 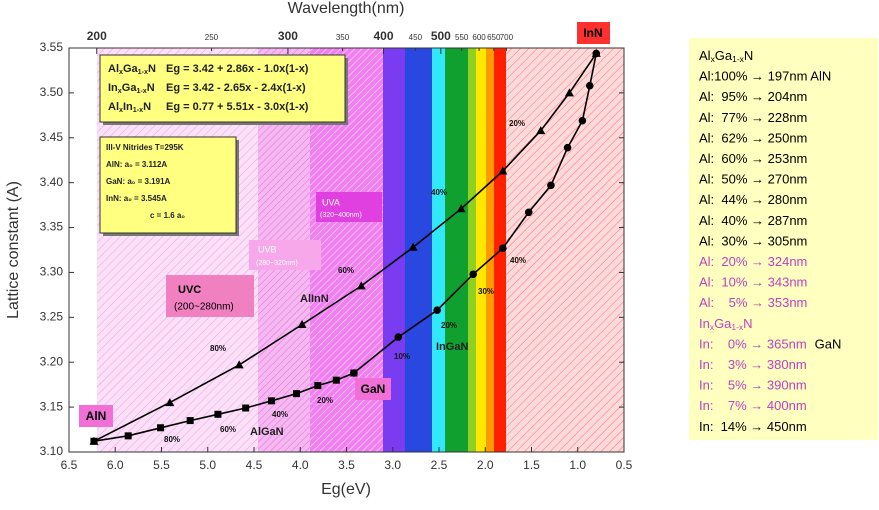 I want to click on x2-tick-label: 250, so click(x=212, y=37).